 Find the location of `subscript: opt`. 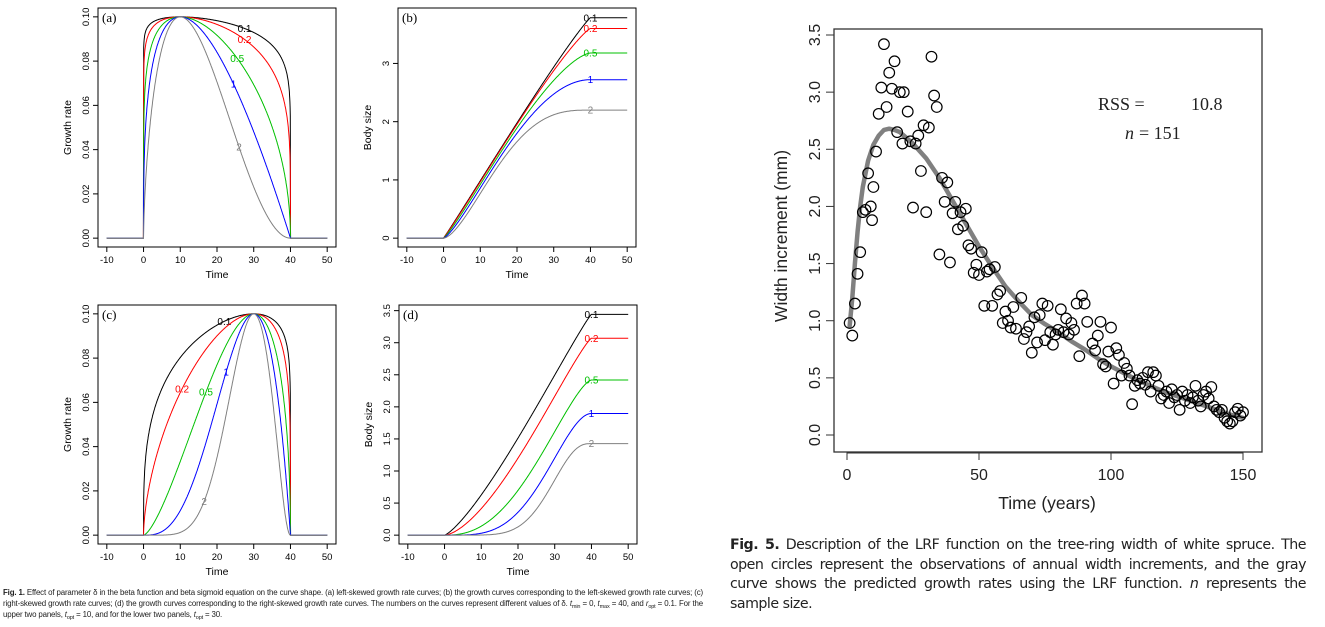

subscript: opt is located at coordinates (652, 607).